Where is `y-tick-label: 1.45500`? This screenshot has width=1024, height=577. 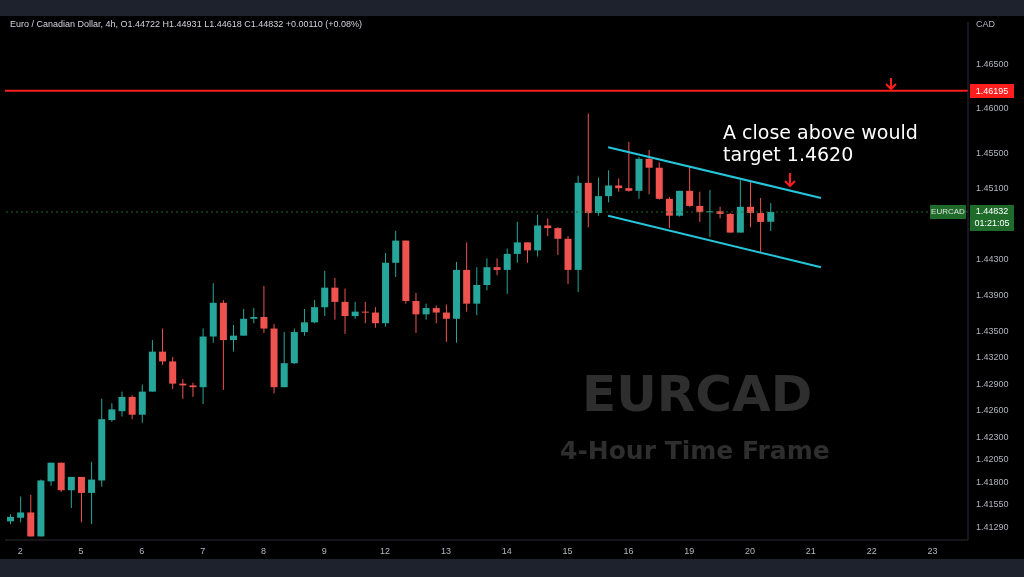 y-tick-label: 1.45500 is located at coordinates (992, 152).